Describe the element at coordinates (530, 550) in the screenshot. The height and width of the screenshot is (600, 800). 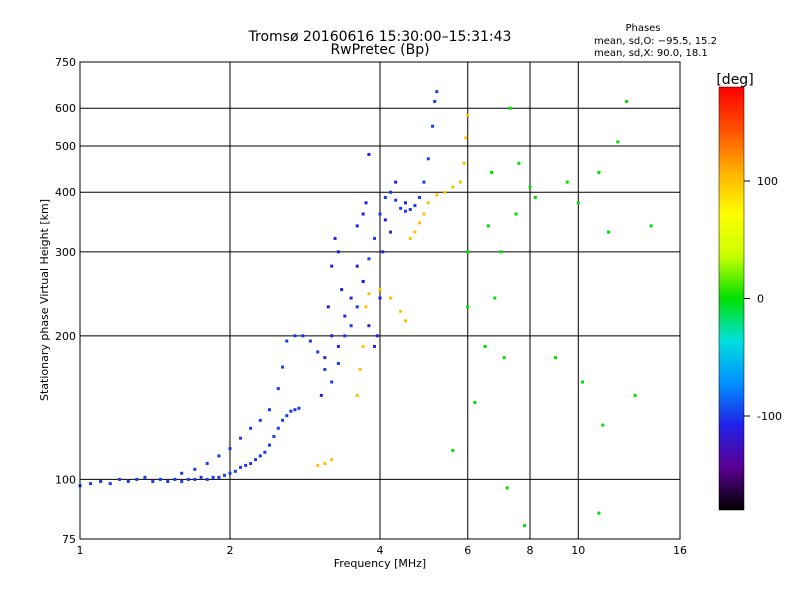
I see `x-tick-label: 8` at that location.